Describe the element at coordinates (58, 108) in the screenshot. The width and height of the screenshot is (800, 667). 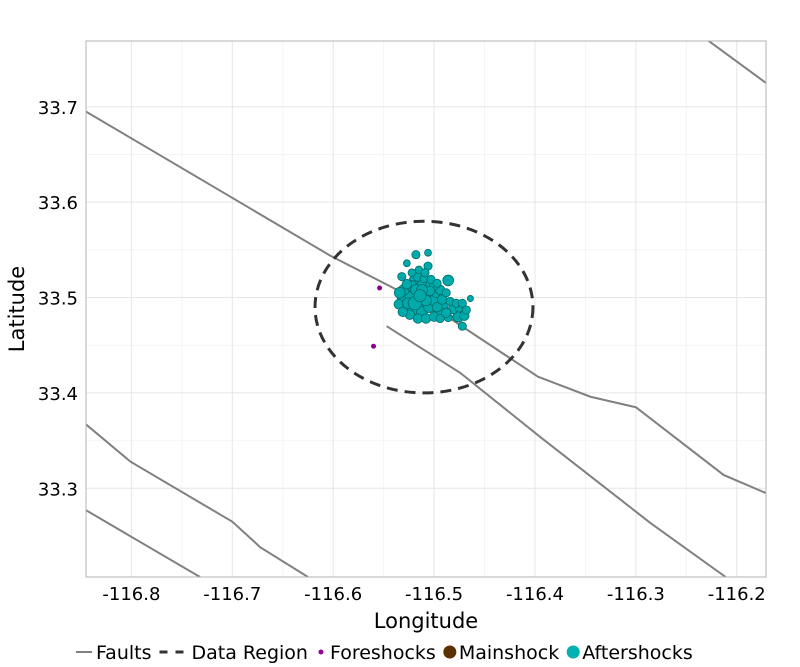
I see `y-tick-label: 33.7` at that location.